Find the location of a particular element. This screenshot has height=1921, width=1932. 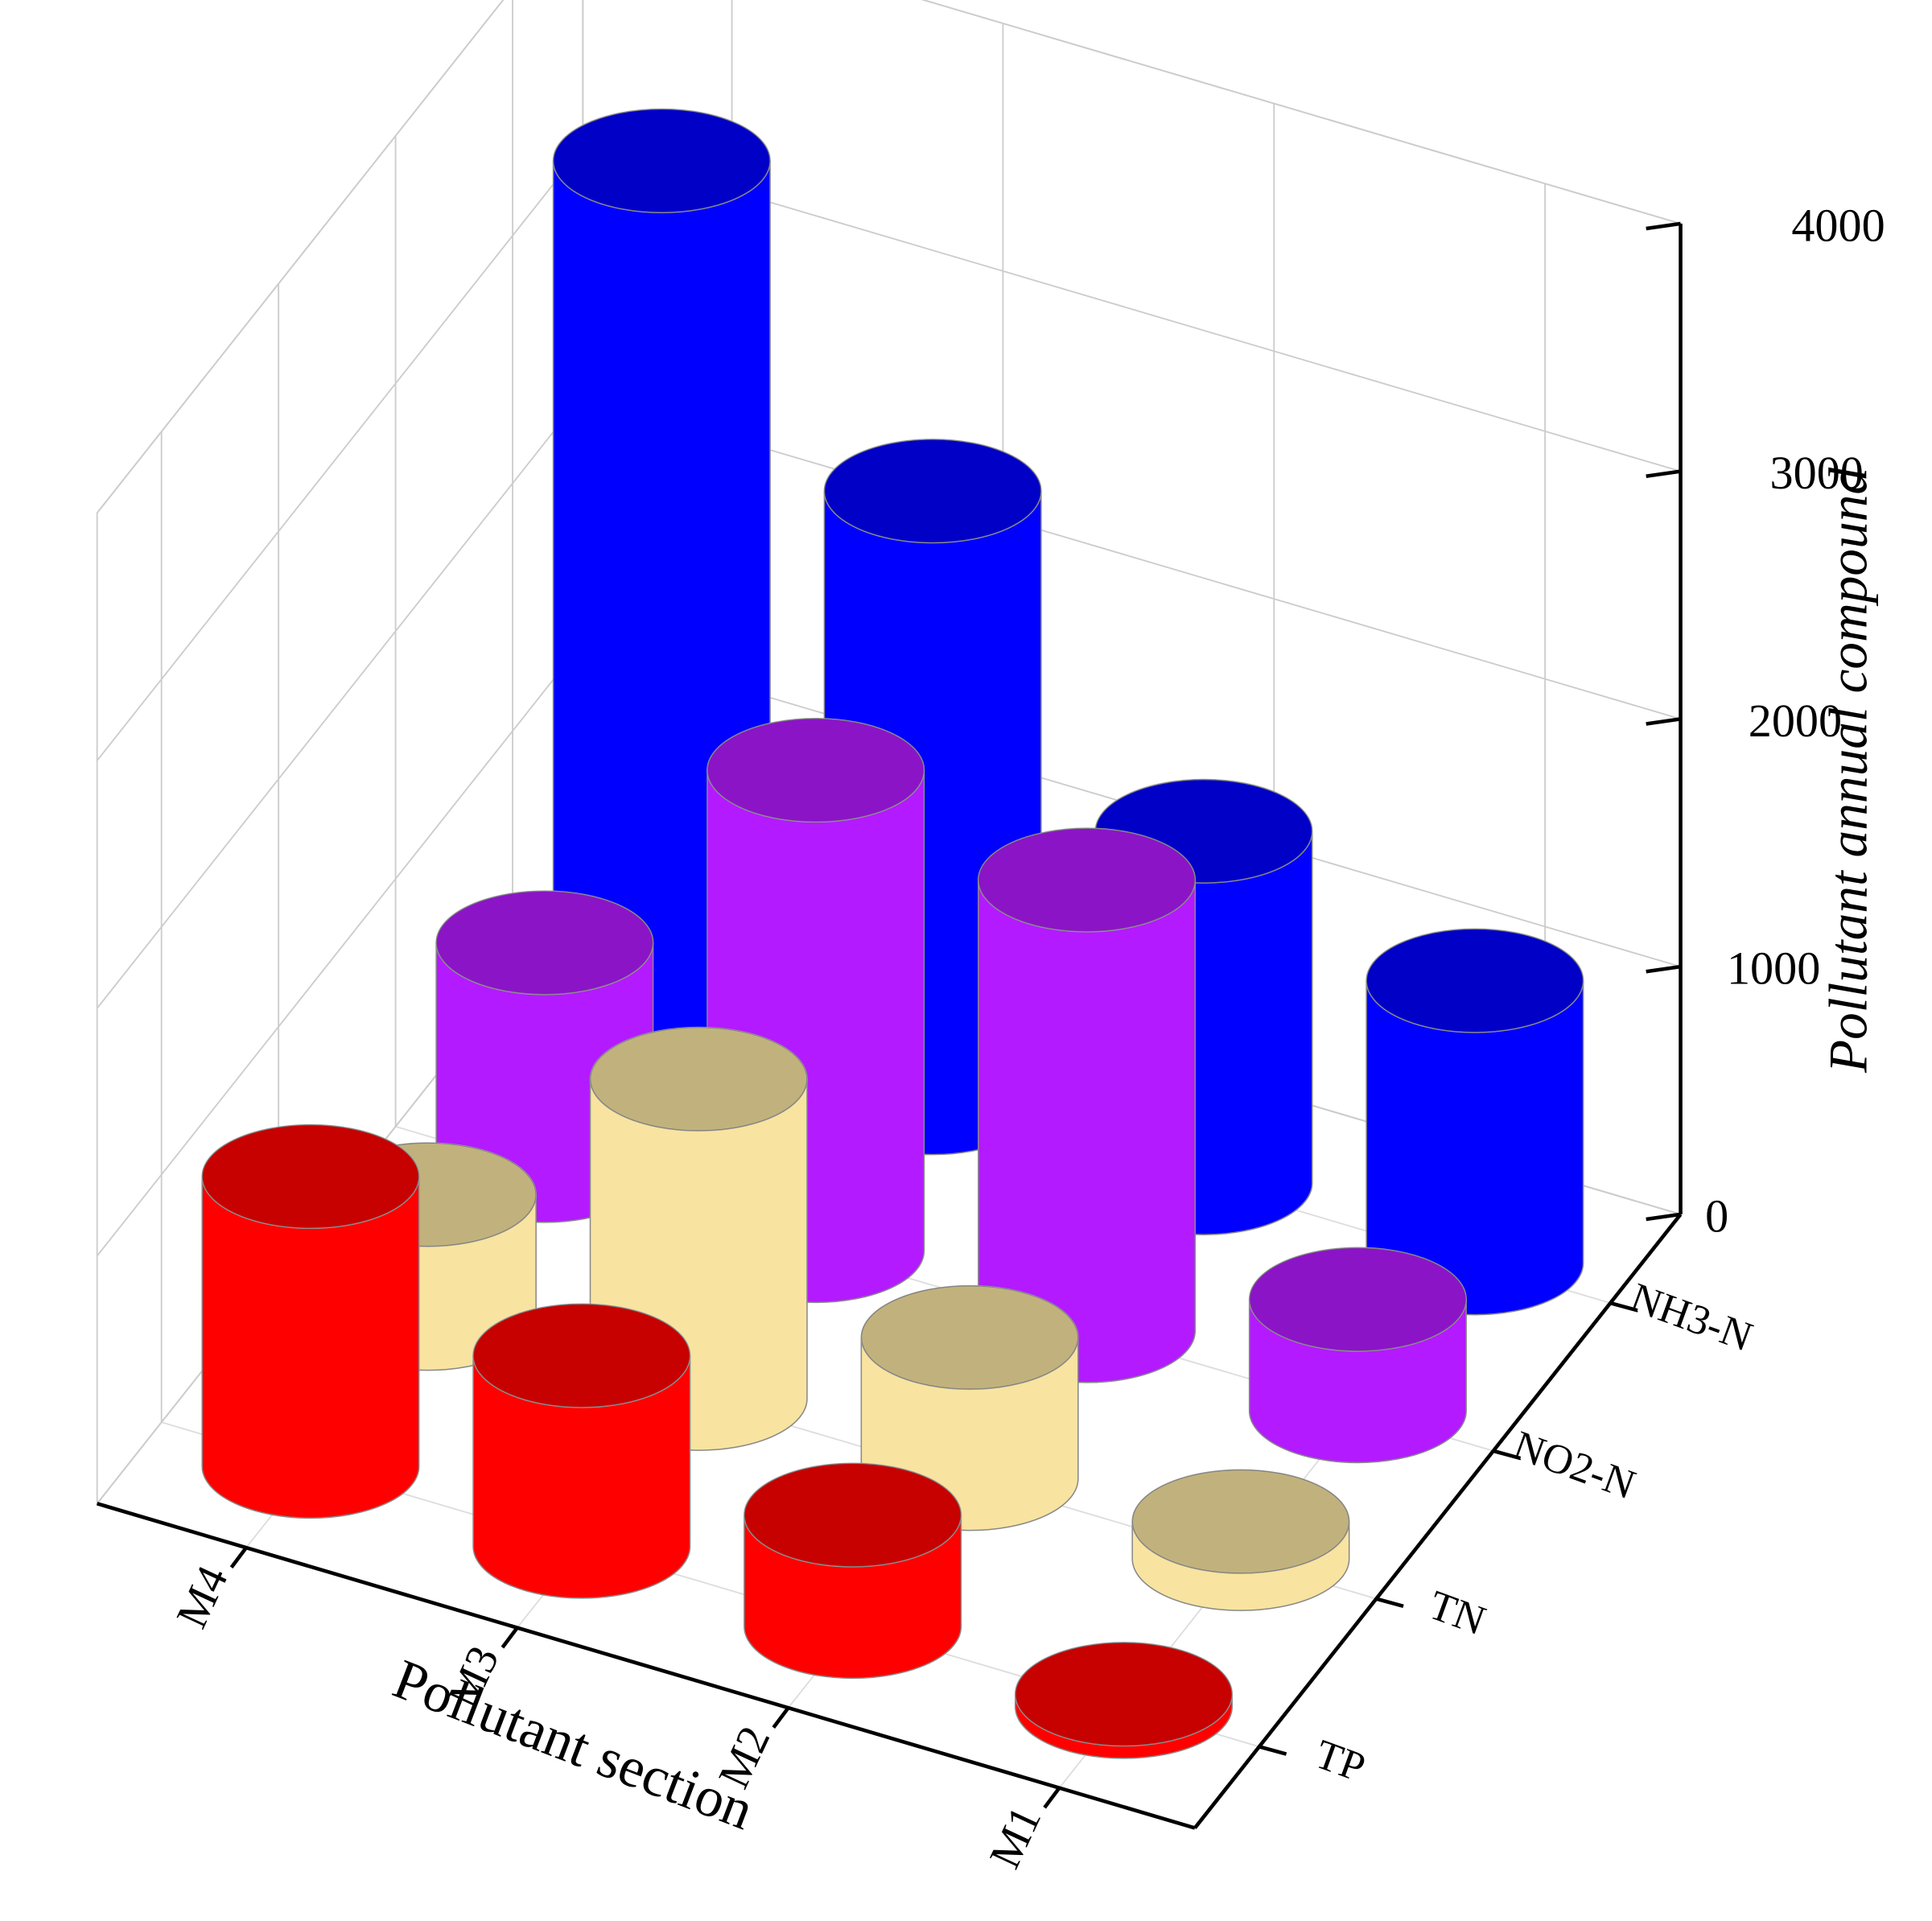

z-tick-label: 0 is located at coordinates (1716, 1215).